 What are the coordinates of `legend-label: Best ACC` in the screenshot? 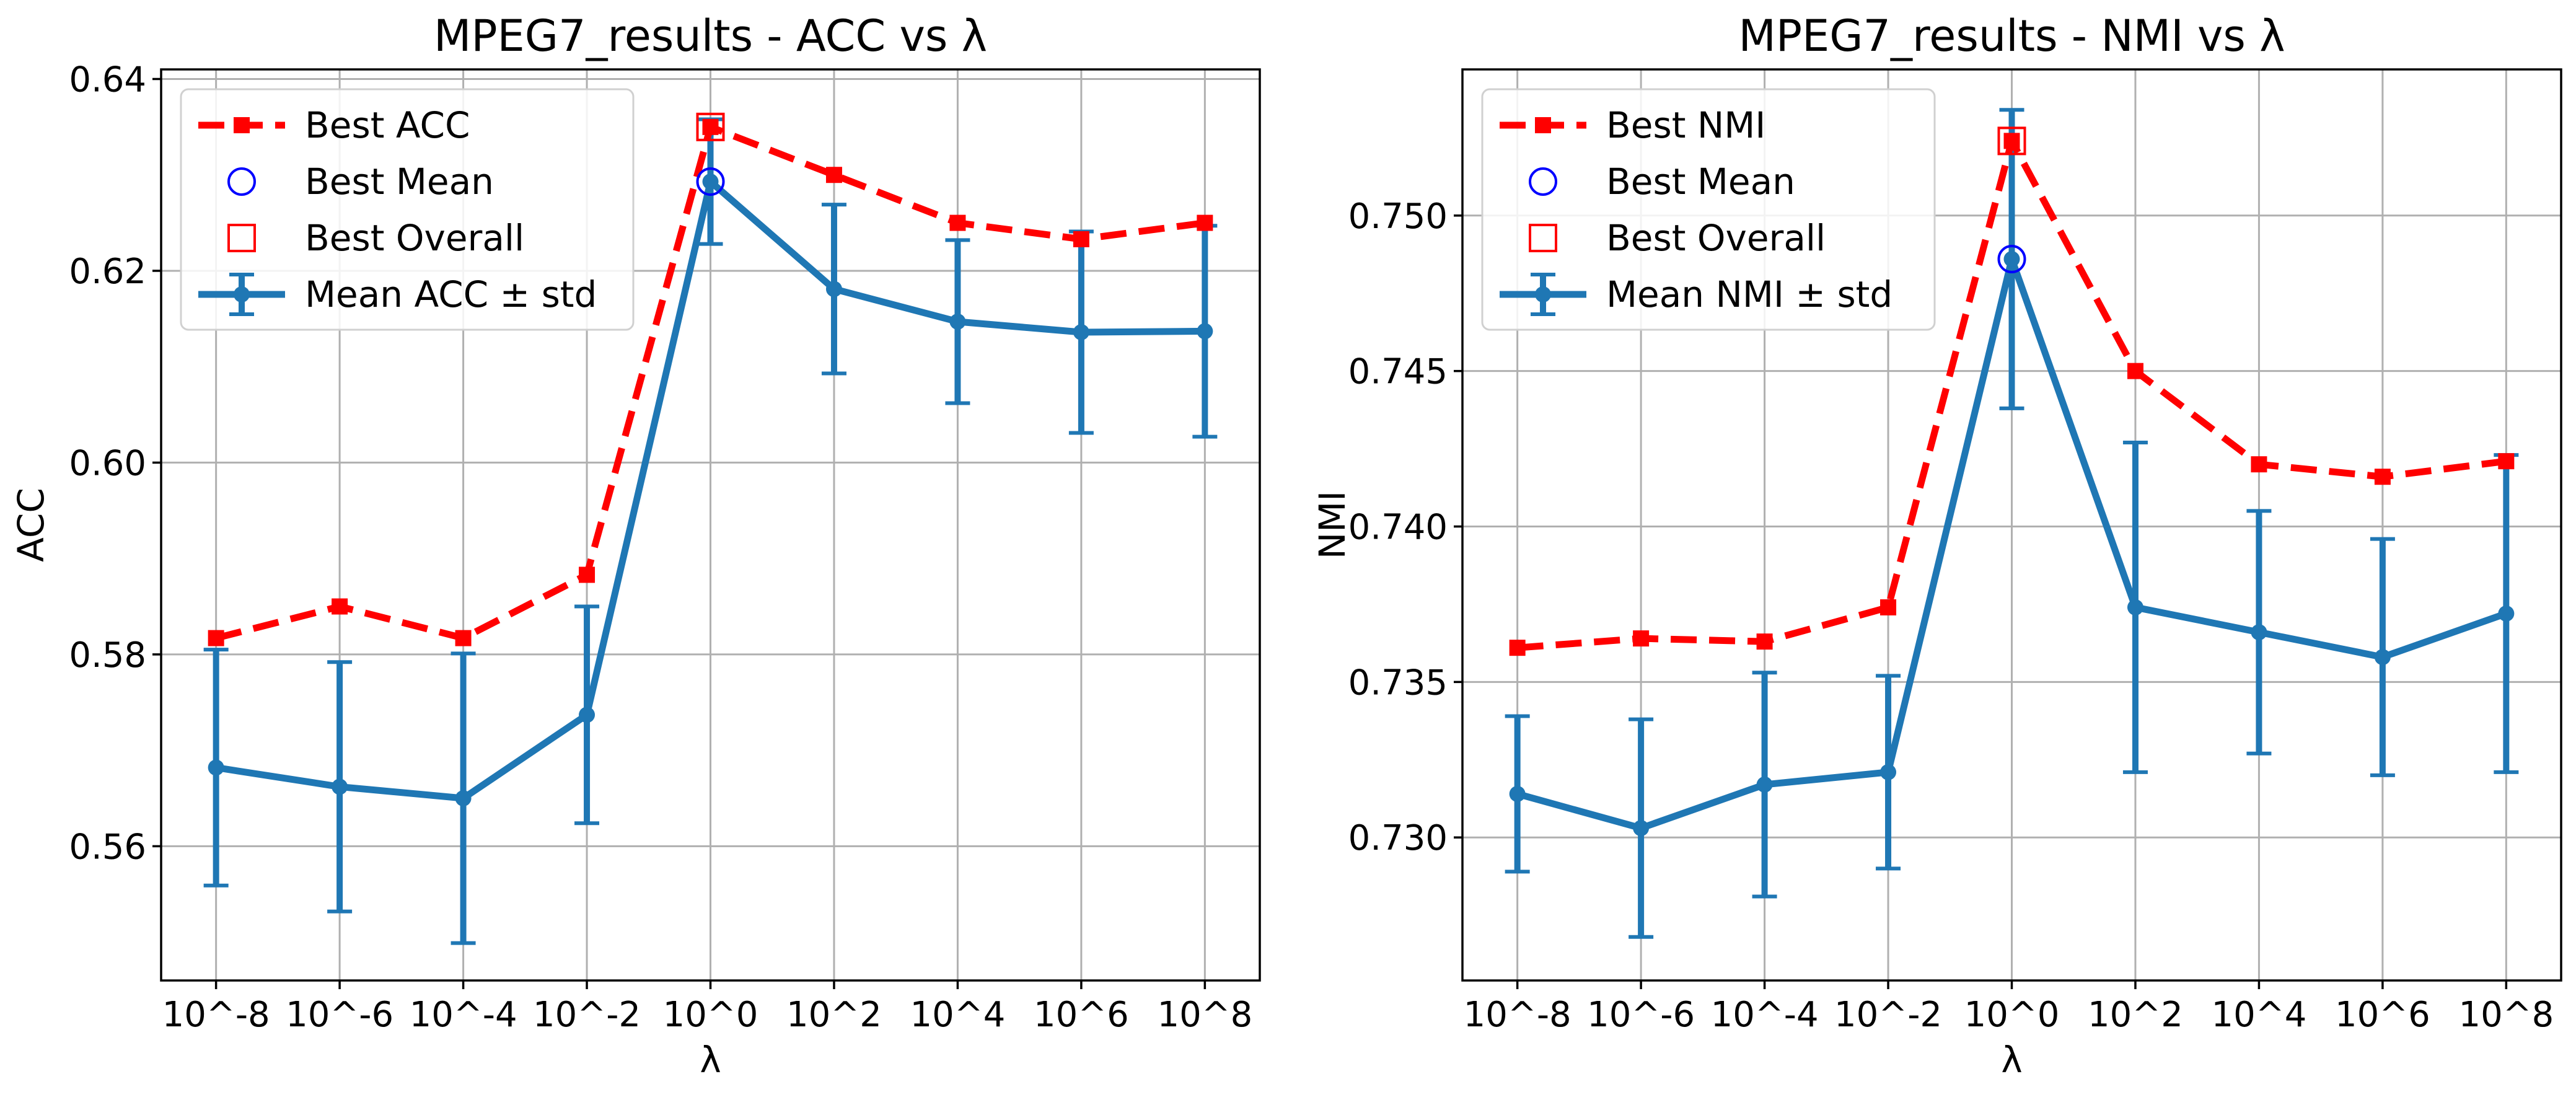 It's located at (387, 125).